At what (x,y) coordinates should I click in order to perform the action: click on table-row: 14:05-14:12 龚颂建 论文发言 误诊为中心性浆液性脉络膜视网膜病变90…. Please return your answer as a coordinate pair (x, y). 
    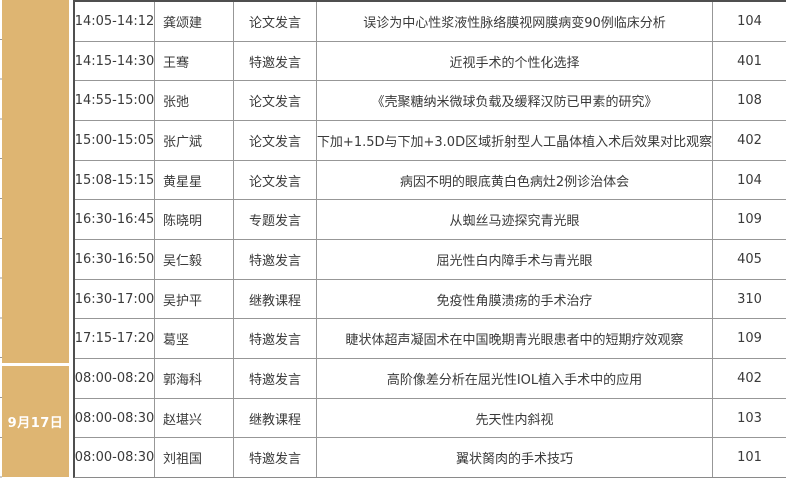
    Looking at the image, I should click on (430, 22).